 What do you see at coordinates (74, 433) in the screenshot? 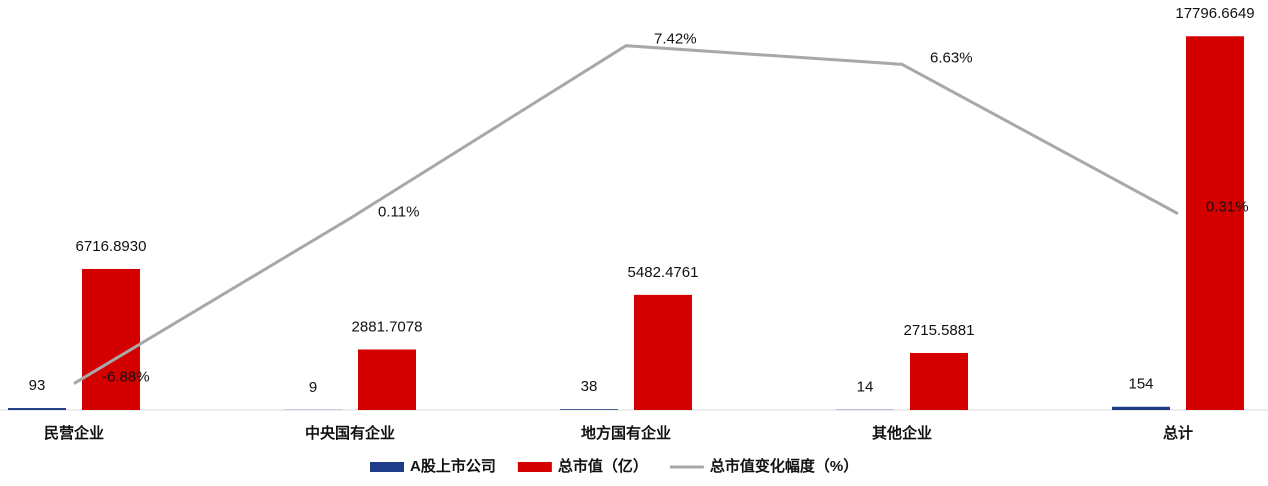
I see `x-tick-label: 民营企业` at bounding box center [74, 433].